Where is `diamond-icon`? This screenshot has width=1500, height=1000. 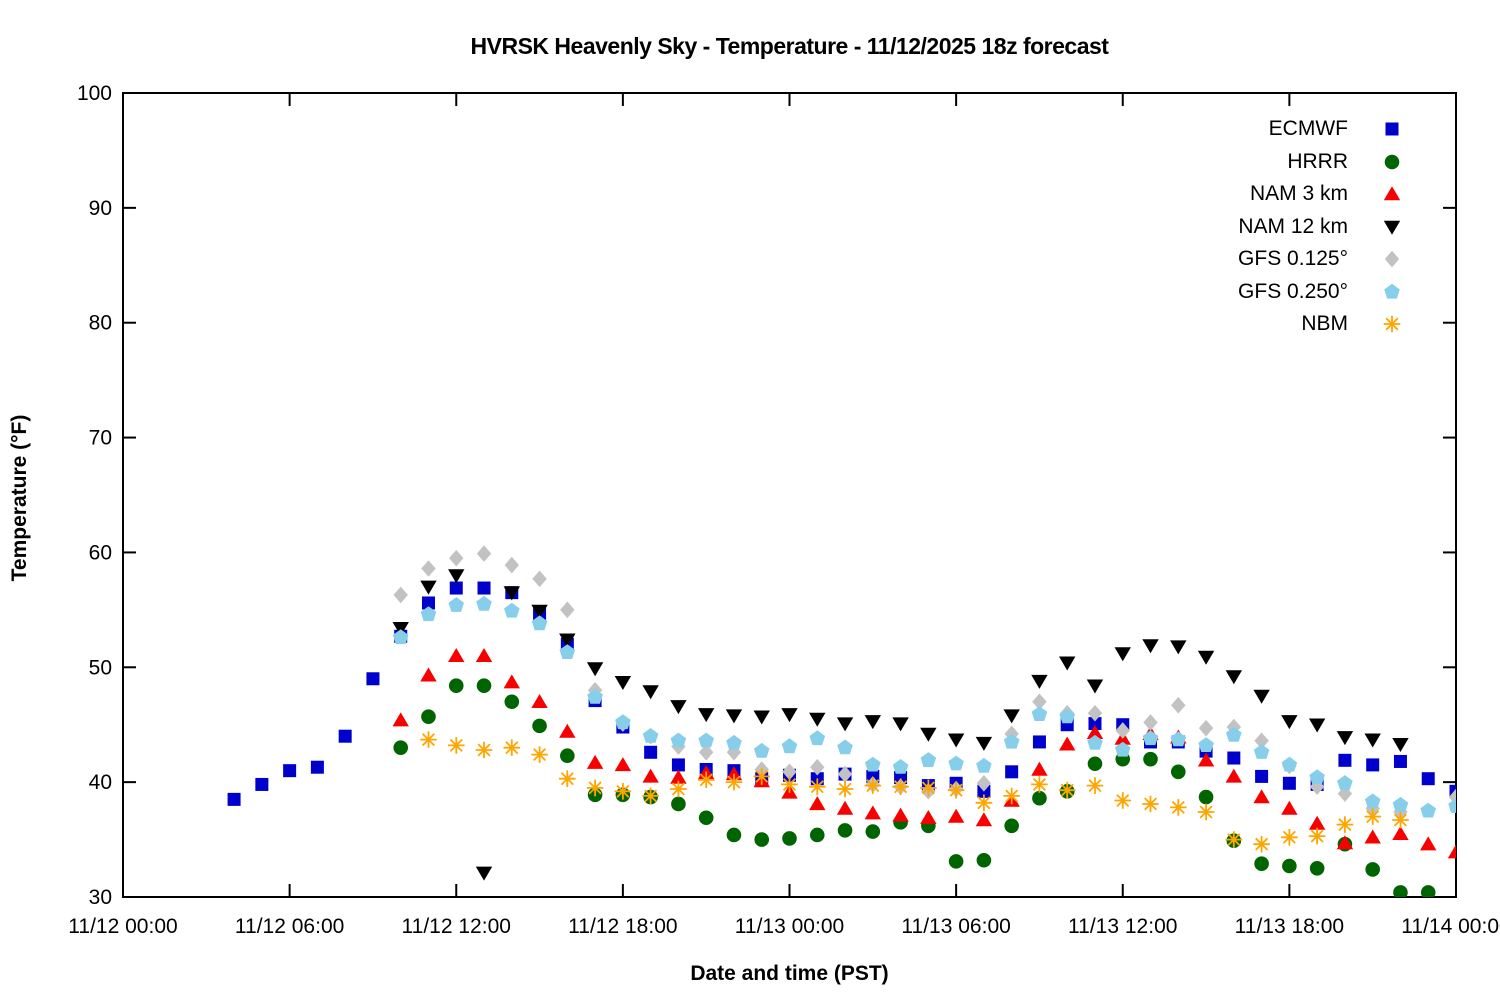
diamond-icon is located at coordinates (1392, 259).